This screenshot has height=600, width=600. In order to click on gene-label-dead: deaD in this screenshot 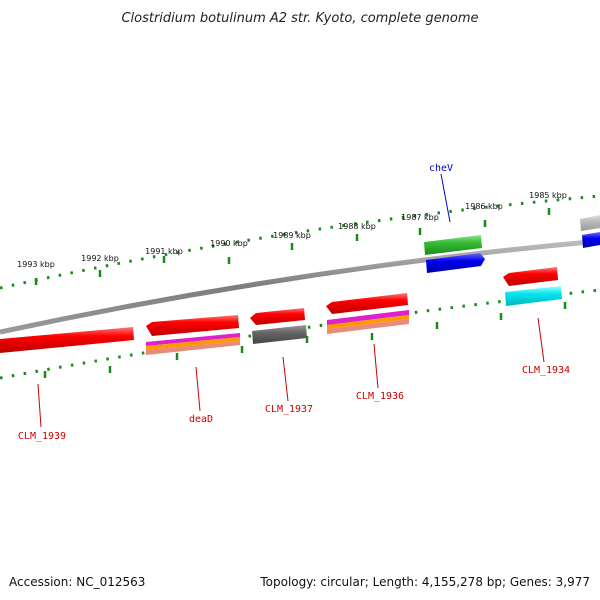, I will do `click(201, 419)`.